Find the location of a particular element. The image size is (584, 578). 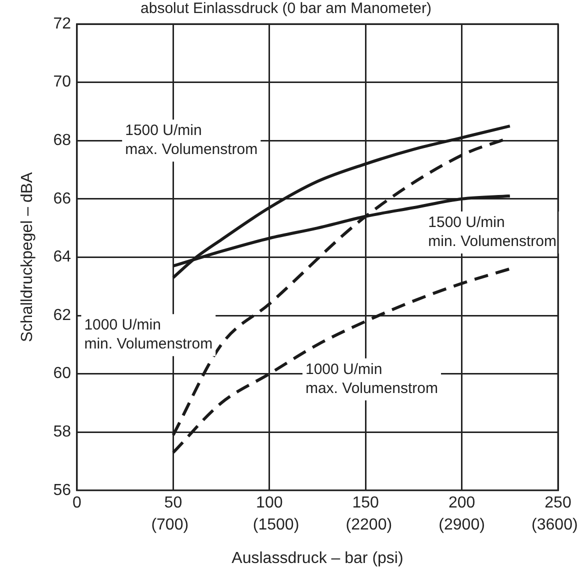

annotation: 1000 U/min min. Volumenstrom is located at coordinates (148, 334).